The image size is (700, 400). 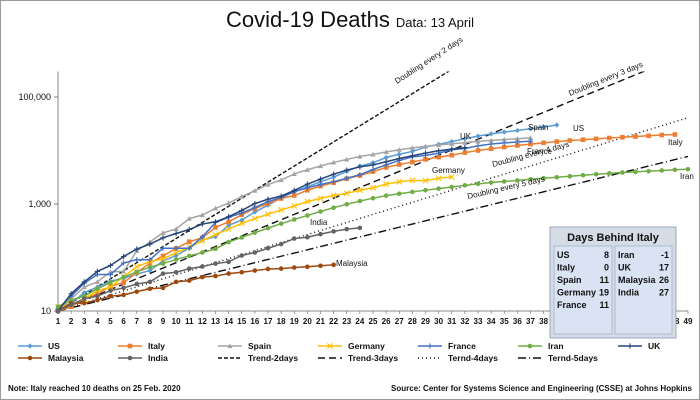 What do you see at coordinates (566, 268) in the screenshot?
I see `table-country: Italy` at bounding box center [566, 268].